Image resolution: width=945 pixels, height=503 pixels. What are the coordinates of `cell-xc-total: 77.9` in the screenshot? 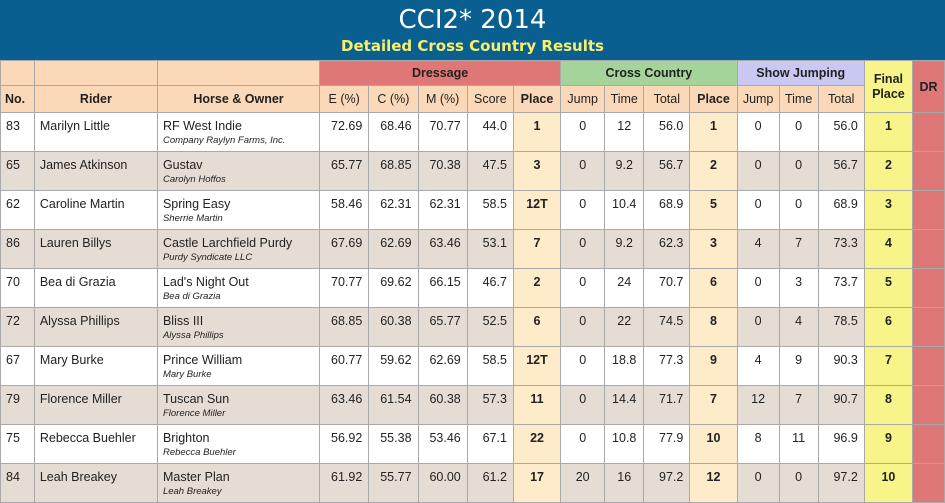 It's located at (667, 444).